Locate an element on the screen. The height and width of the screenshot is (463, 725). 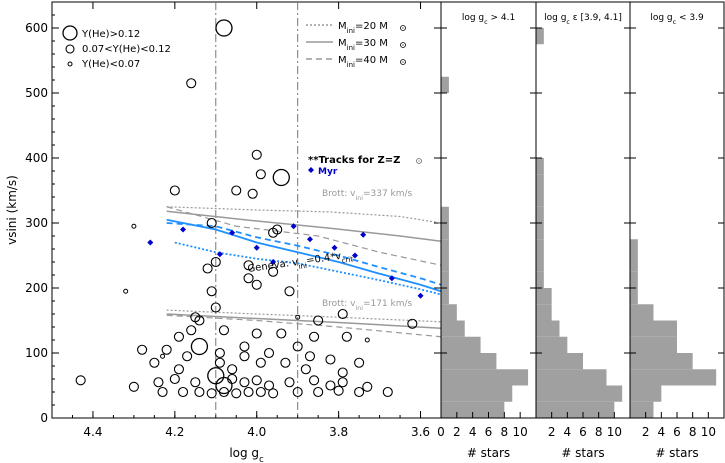
x-tick-label: 4.0 is located at coordinates (256, 432).